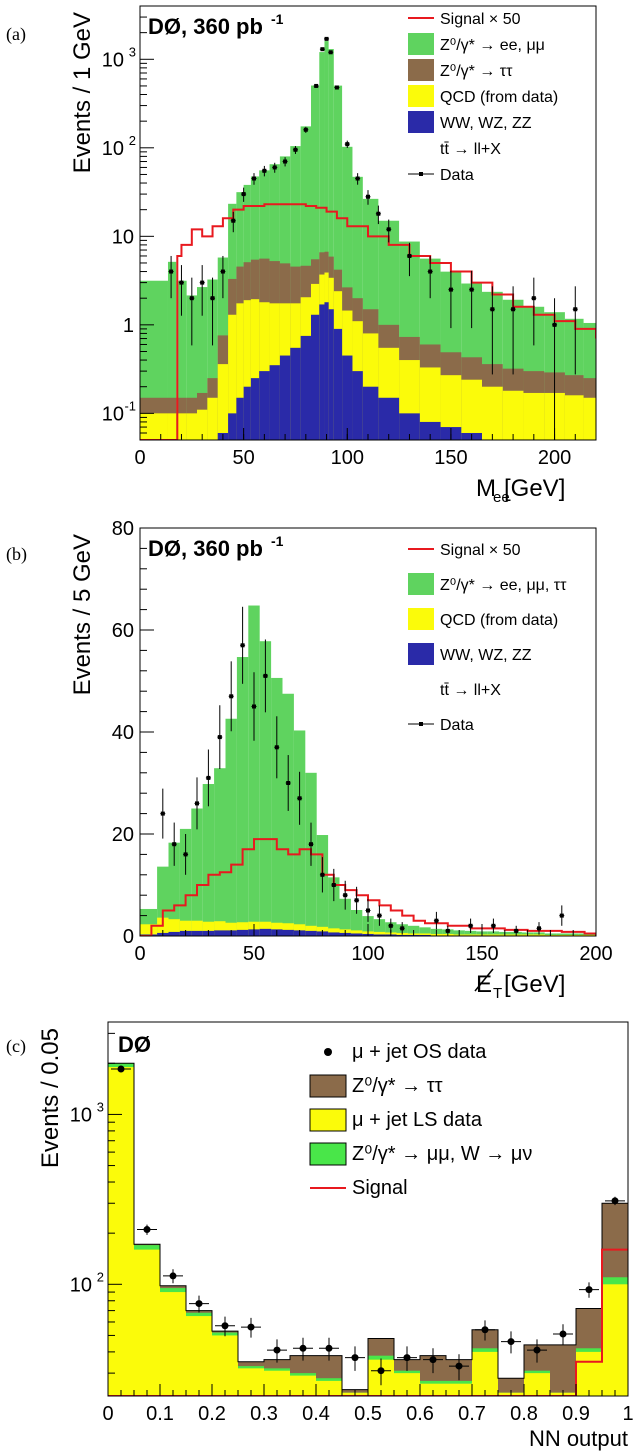 This screenshot has width=633, height=1452. What do you see at coordinates (450, 458) in the screenshot?
I see `x-tick-label: 150` at bounding box center [450, 458].